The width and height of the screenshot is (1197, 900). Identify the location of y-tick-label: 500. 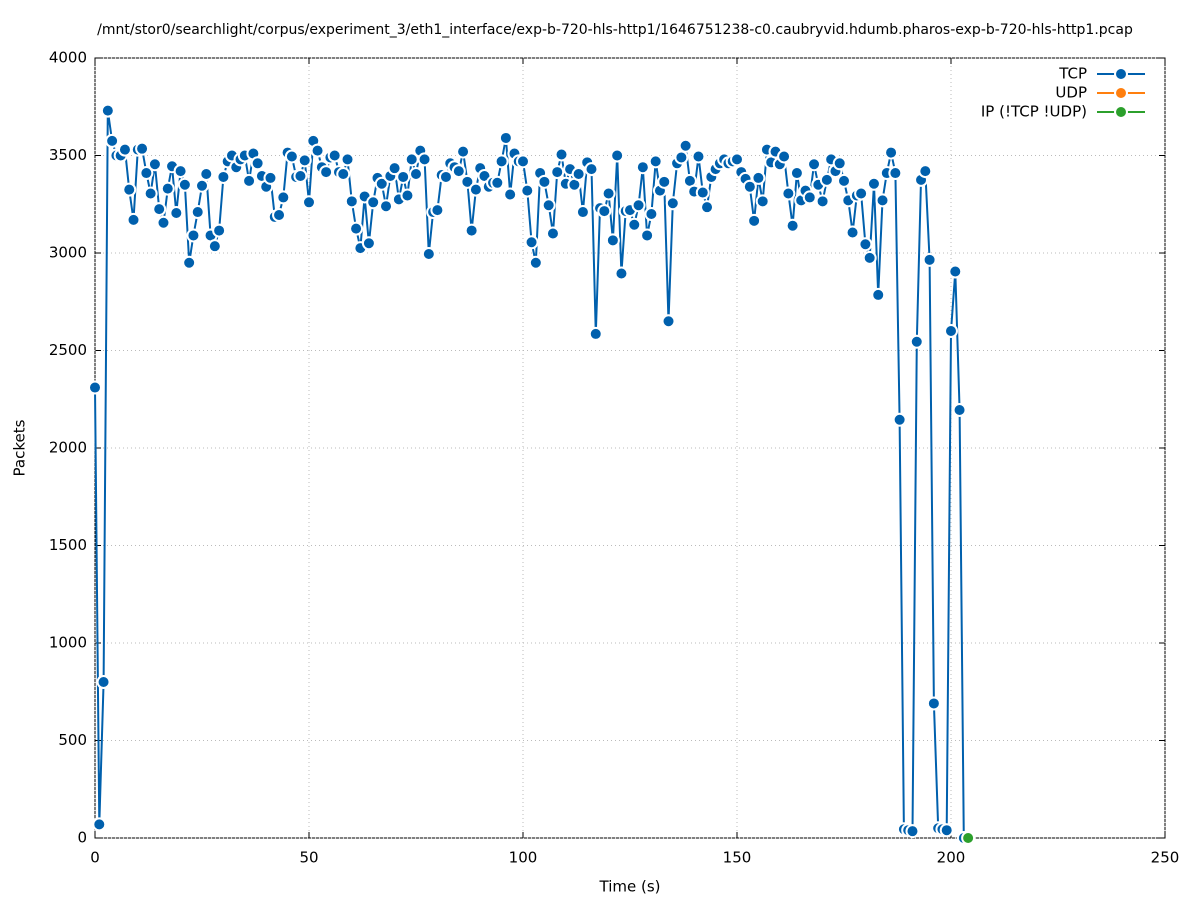
(72, 740).